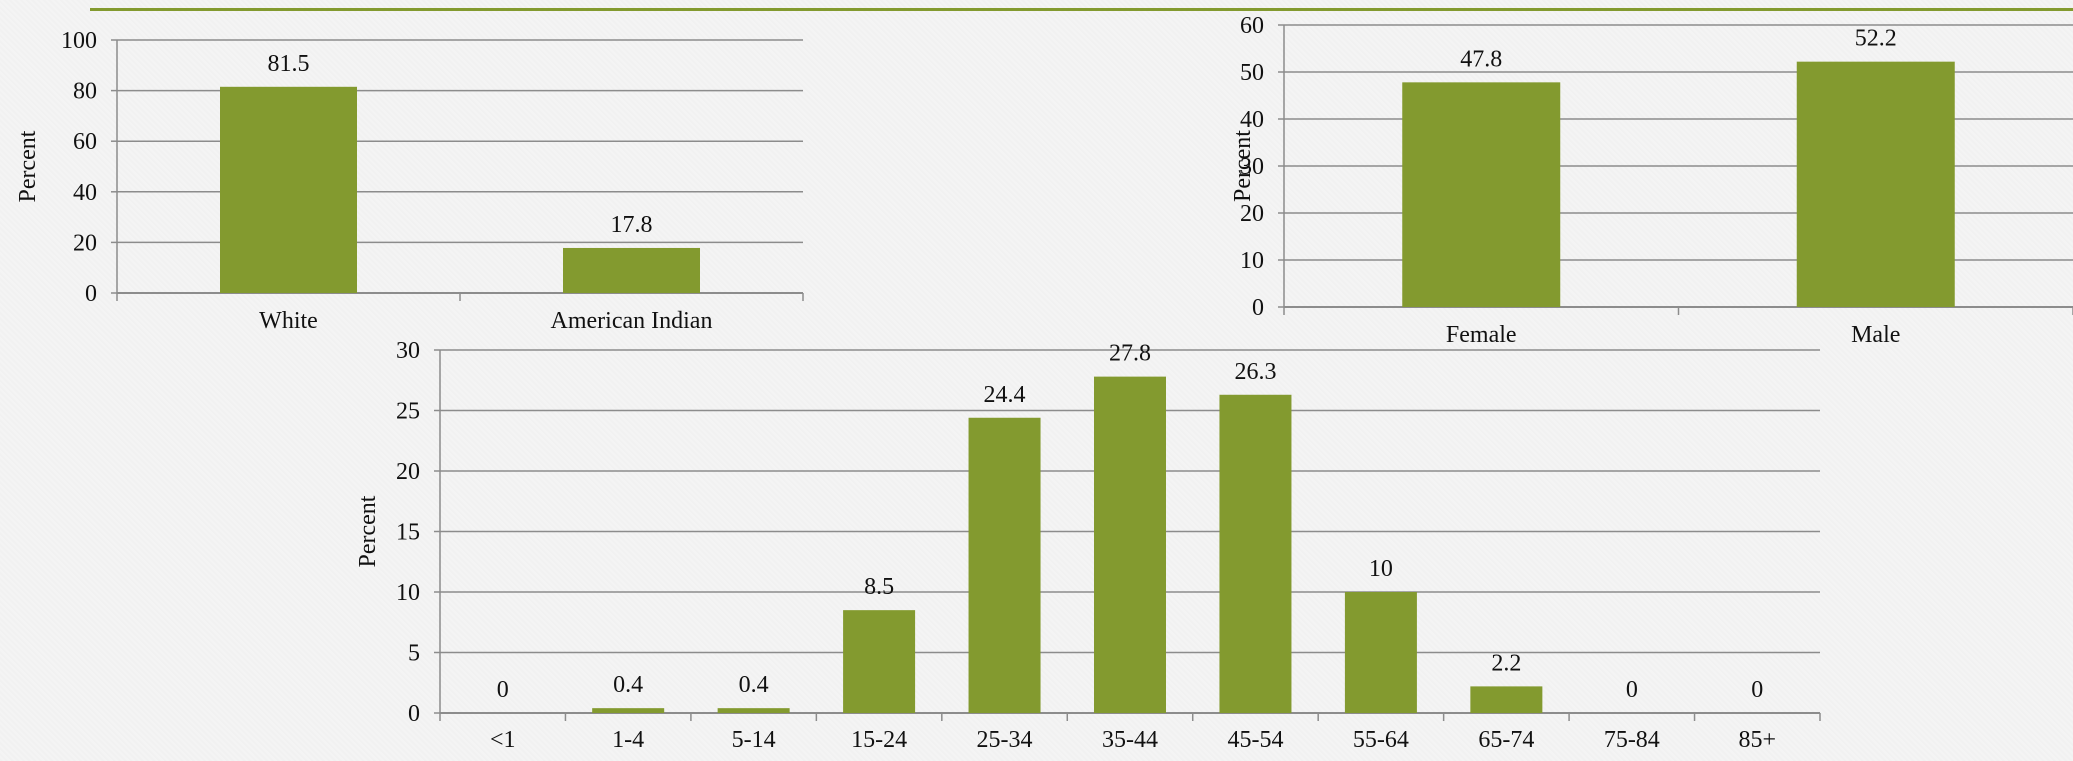 This screenshot has height=761, width=2073. Describe the element at coordinates (503, 740) in the screenshot. I see `x-category-label: <1` at that location.